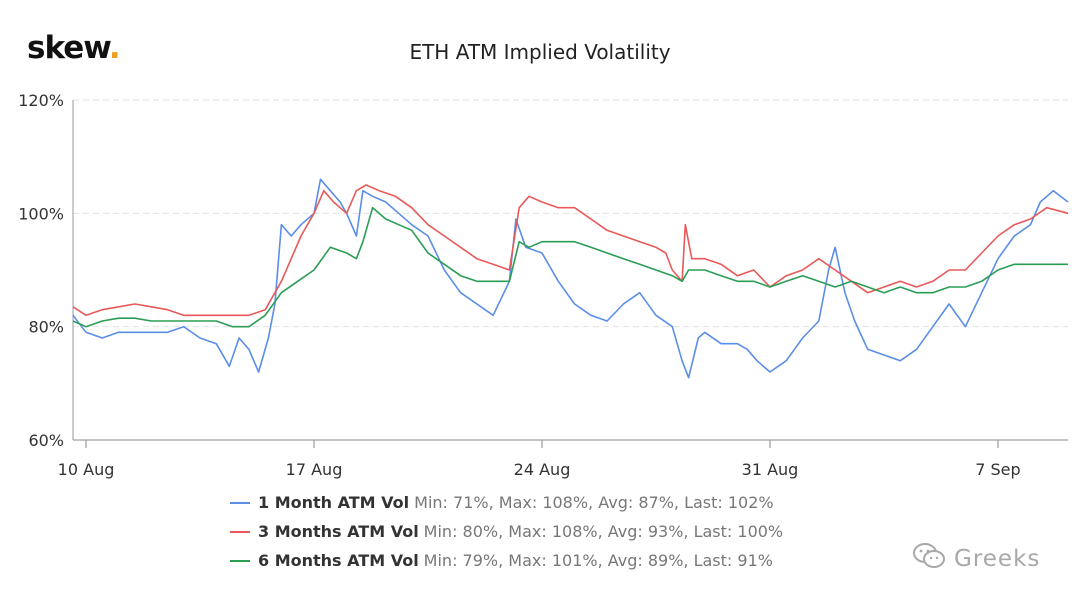  Describe the element at coordinates (41, 100) in the screenshot. I see `y-tick-label: 120%` at that location.